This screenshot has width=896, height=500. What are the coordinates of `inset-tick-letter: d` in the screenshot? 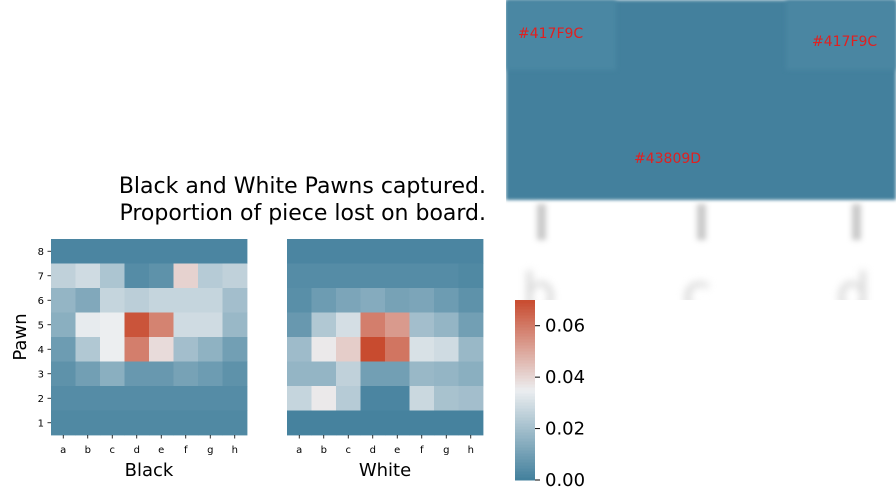 It's located at (853, 281).